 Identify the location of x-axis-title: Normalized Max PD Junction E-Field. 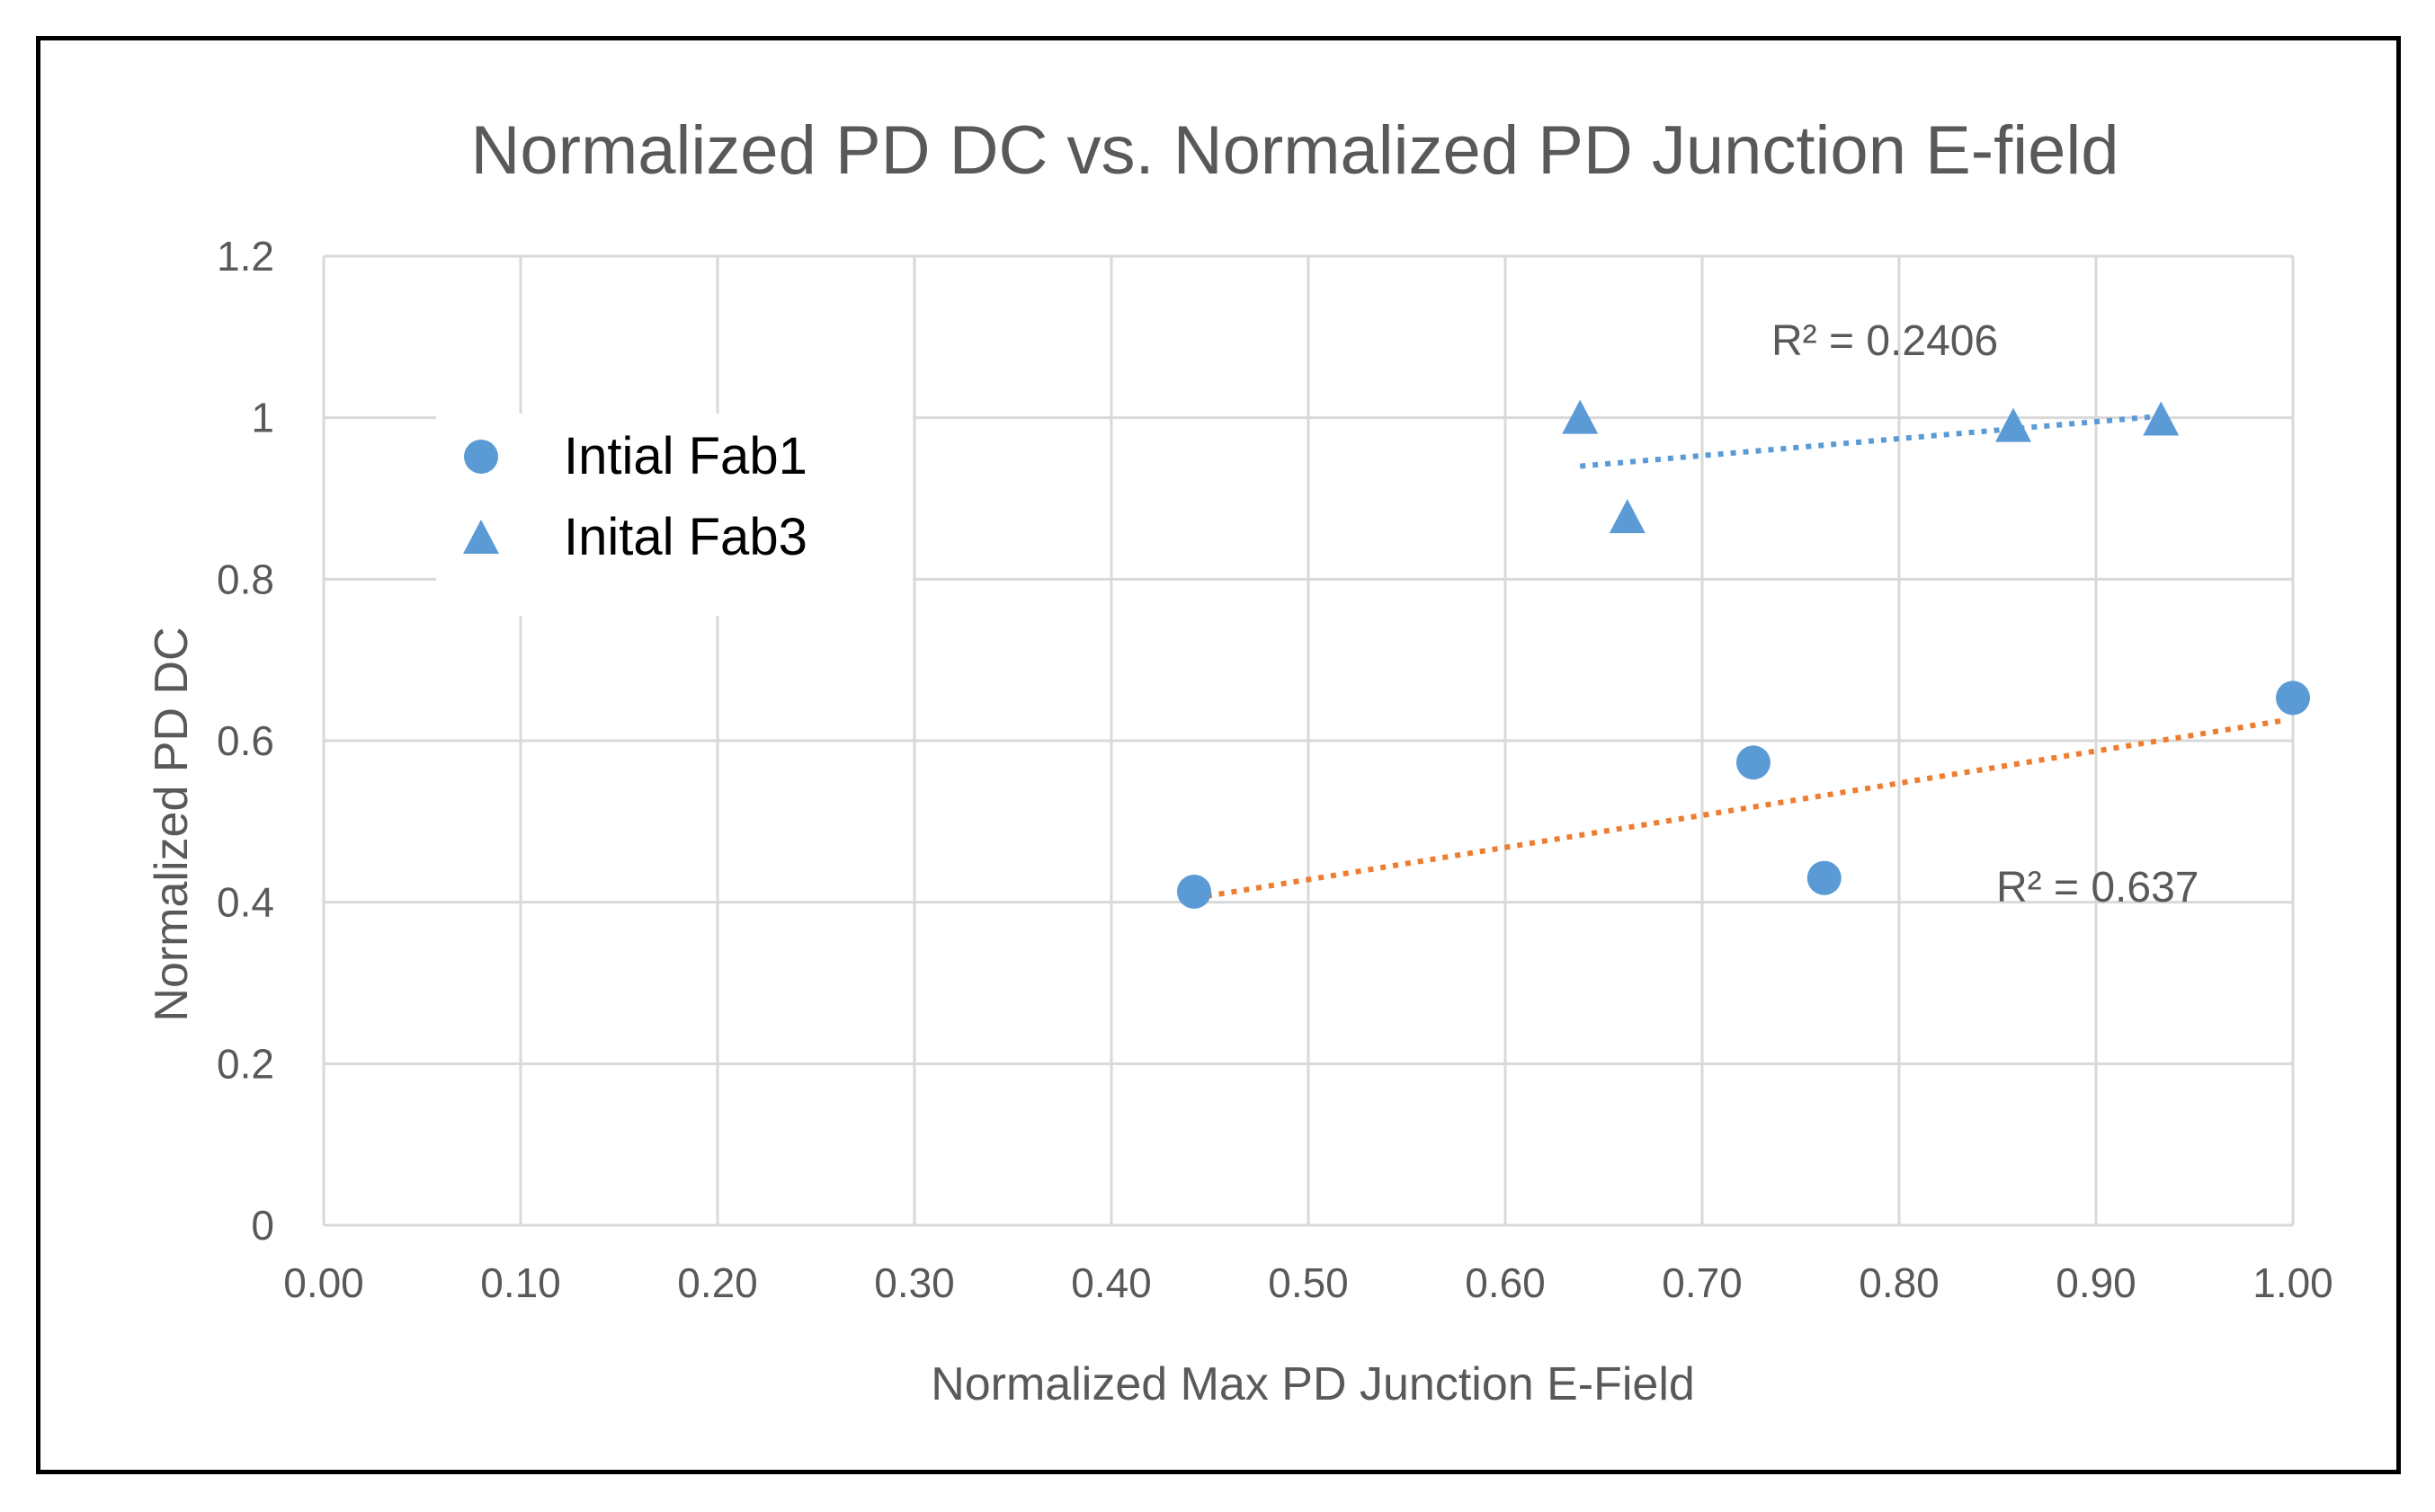
(1313, 1384).